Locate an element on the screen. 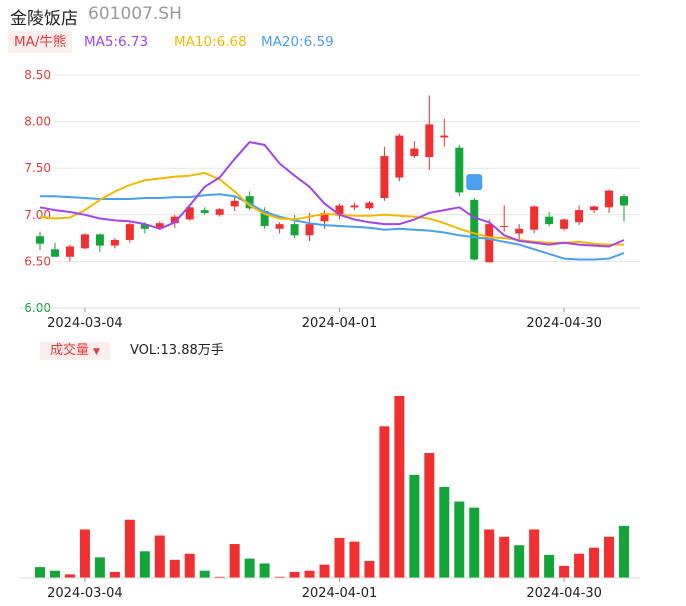 This screenshot has width=686, height=606. volume-selector: 成交量 ▼ is located at coordinates (75, 351).